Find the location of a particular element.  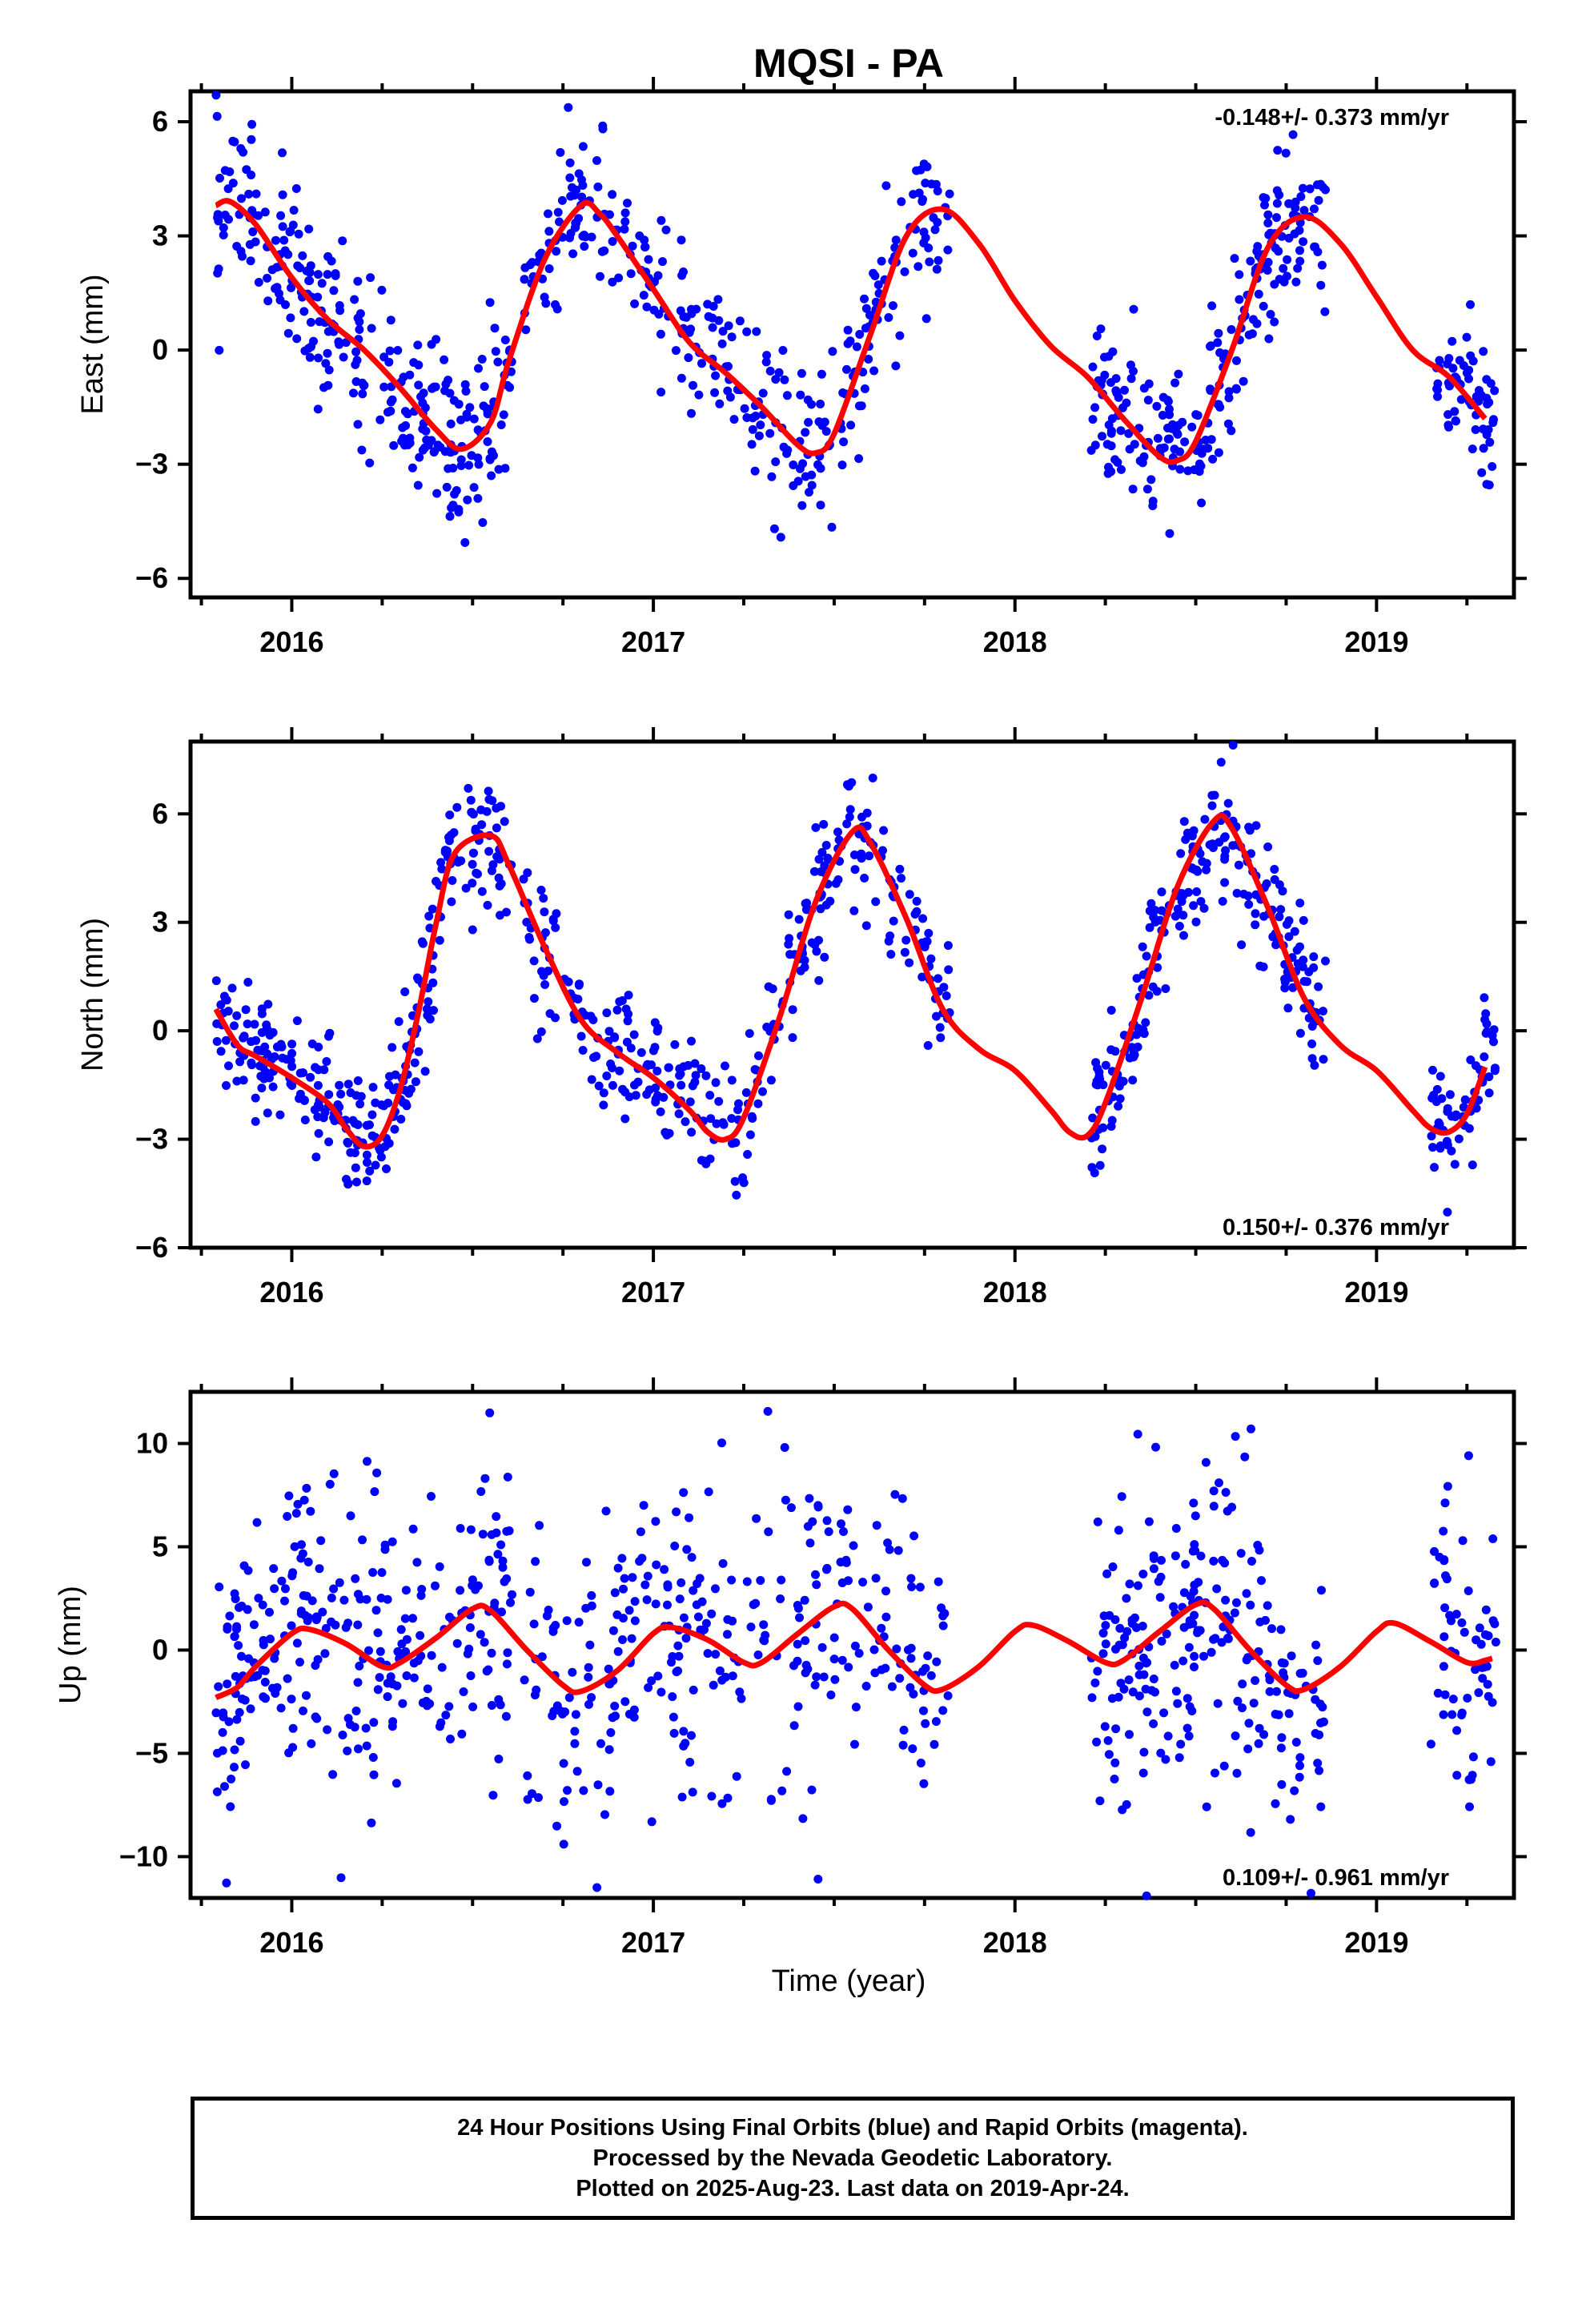

north-y-axis-label: North (mm) is located at coordinates (93, 995).